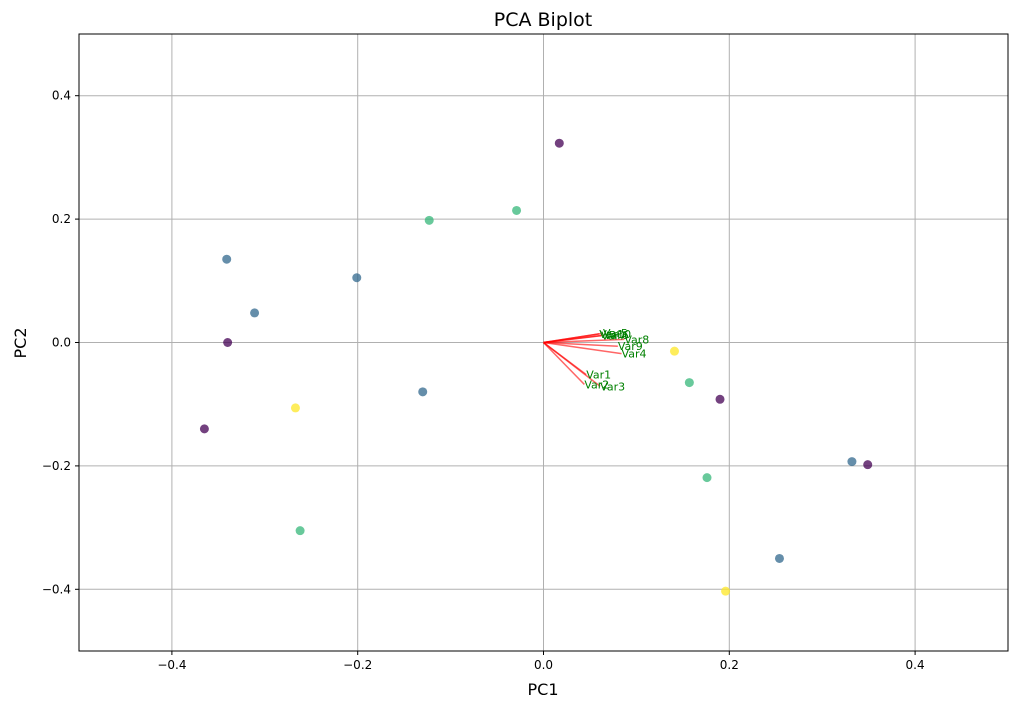  What do you see at coordinates (612, 386) in the screenshot?
I see `loading-label-var3: Var3` at bounding box center [612, 386].